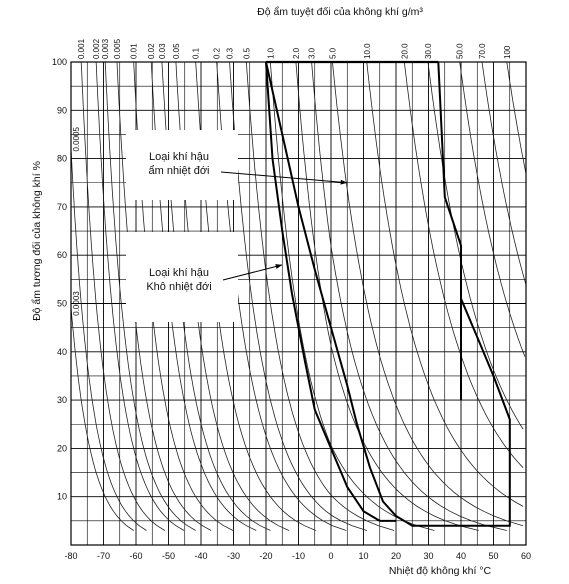  I want to click on absolute-humidity-label: 1.0, so click(270, 53).